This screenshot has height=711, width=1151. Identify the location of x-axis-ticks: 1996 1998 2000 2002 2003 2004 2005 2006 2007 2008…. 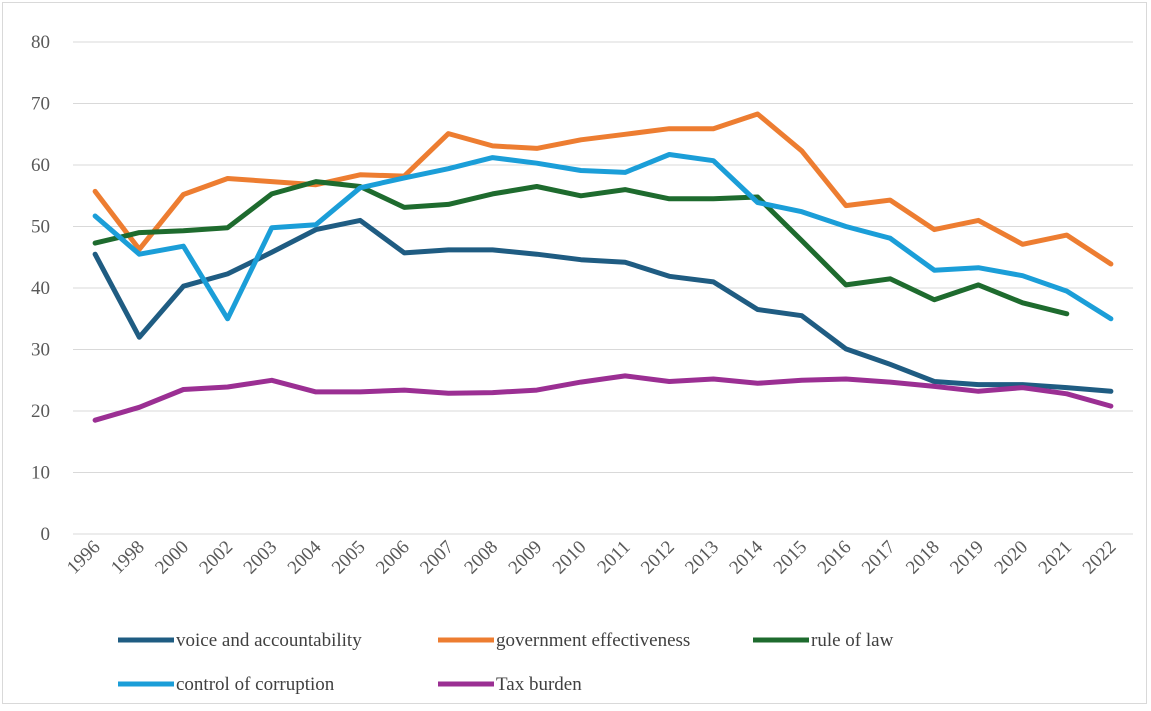
(592, 557).